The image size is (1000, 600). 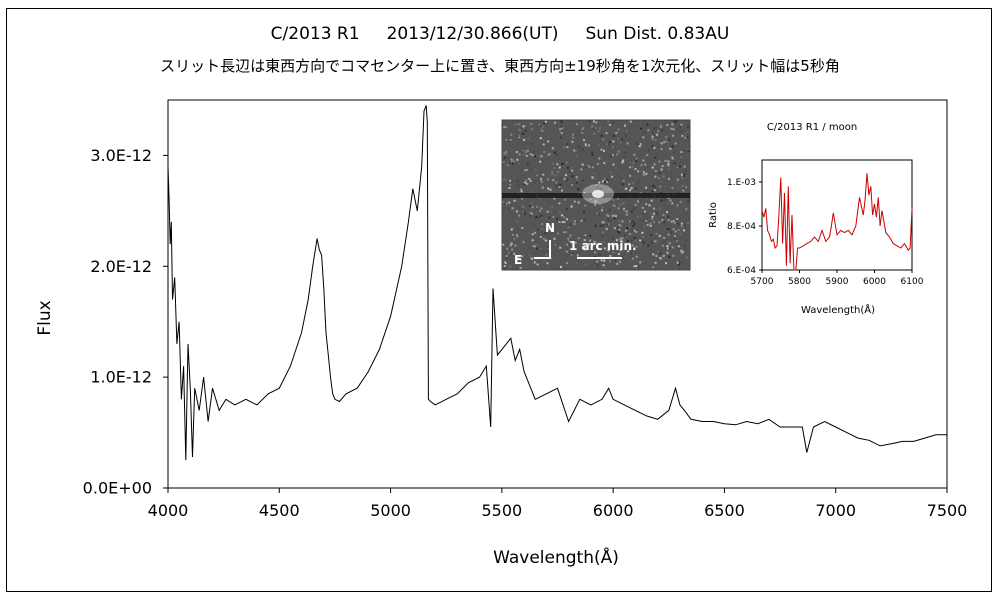 I want to click on main-y-tick-label: 3.0E-12, so click(x=121, y=155).